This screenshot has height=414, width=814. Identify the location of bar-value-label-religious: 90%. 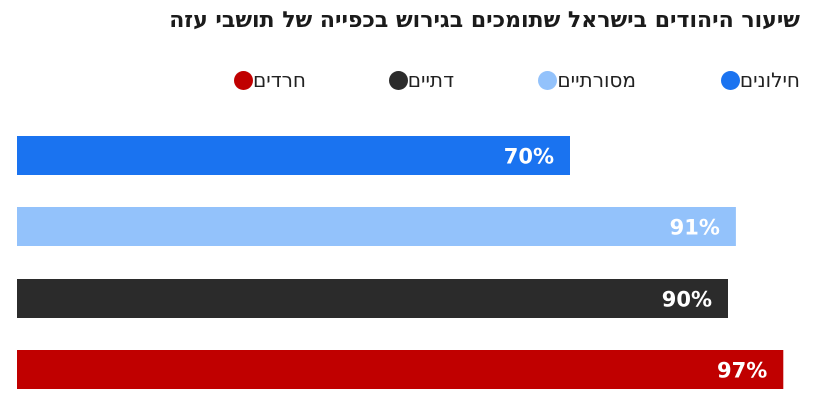
(687, 300).